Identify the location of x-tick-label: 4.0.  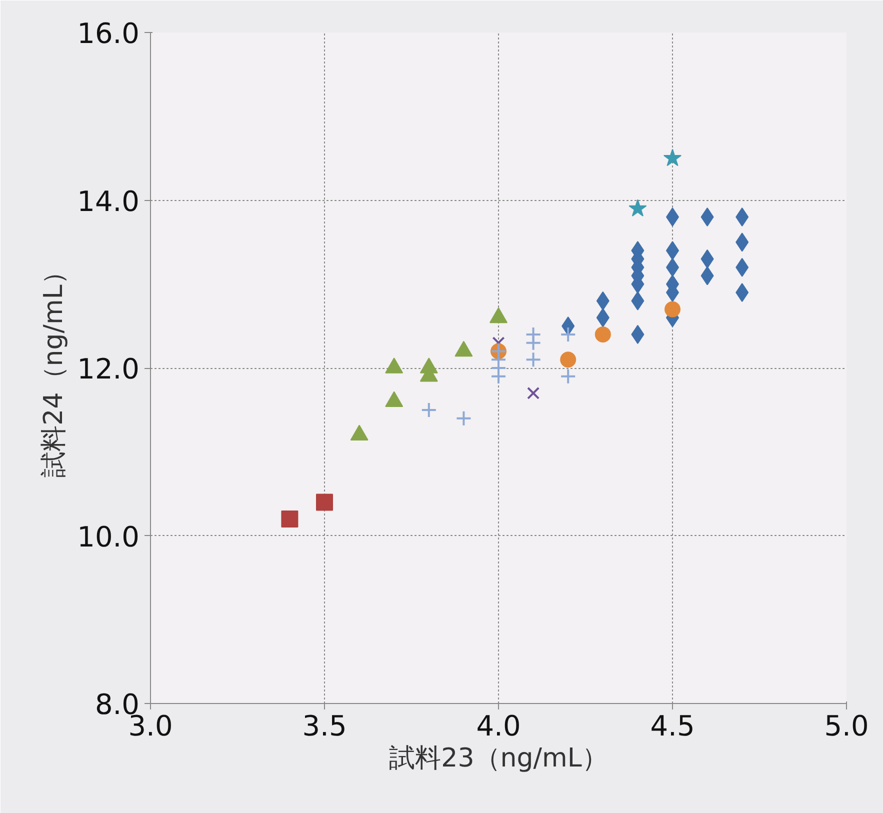
(498, 726).